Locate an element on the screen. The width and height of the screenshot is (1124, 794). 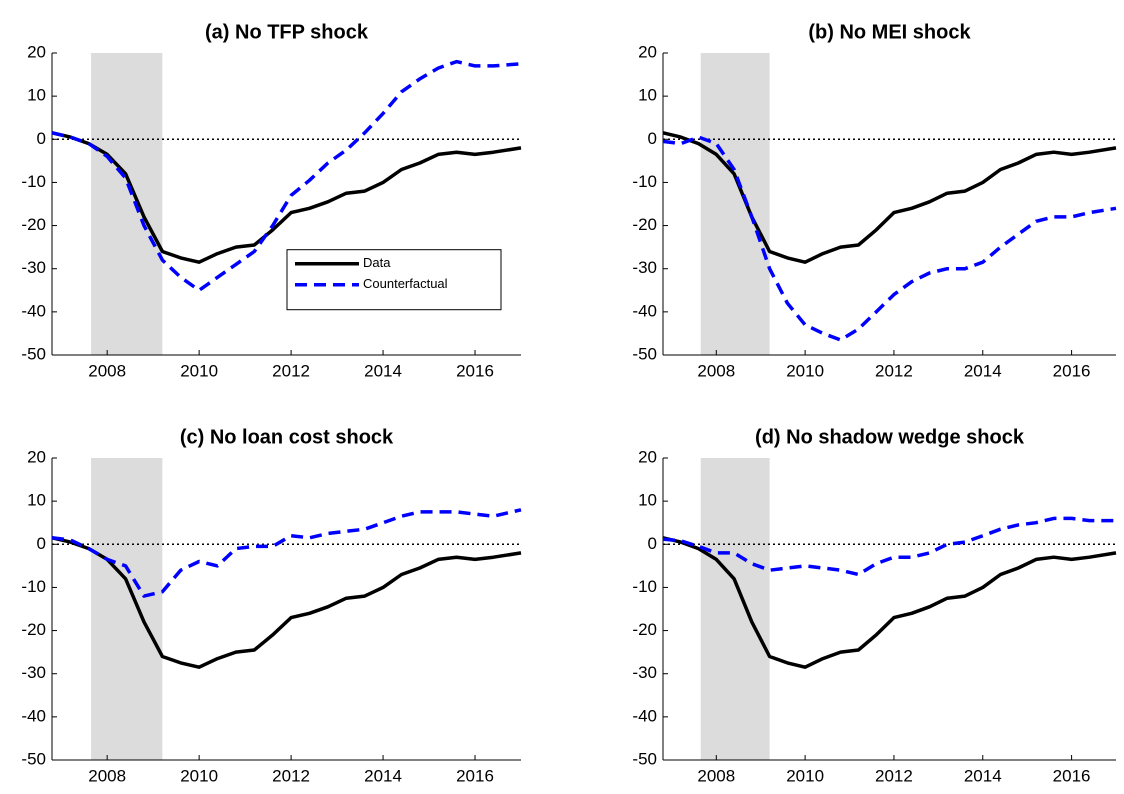
panel-title: (c) No loan cost shock is located at coordinates (287, 437).